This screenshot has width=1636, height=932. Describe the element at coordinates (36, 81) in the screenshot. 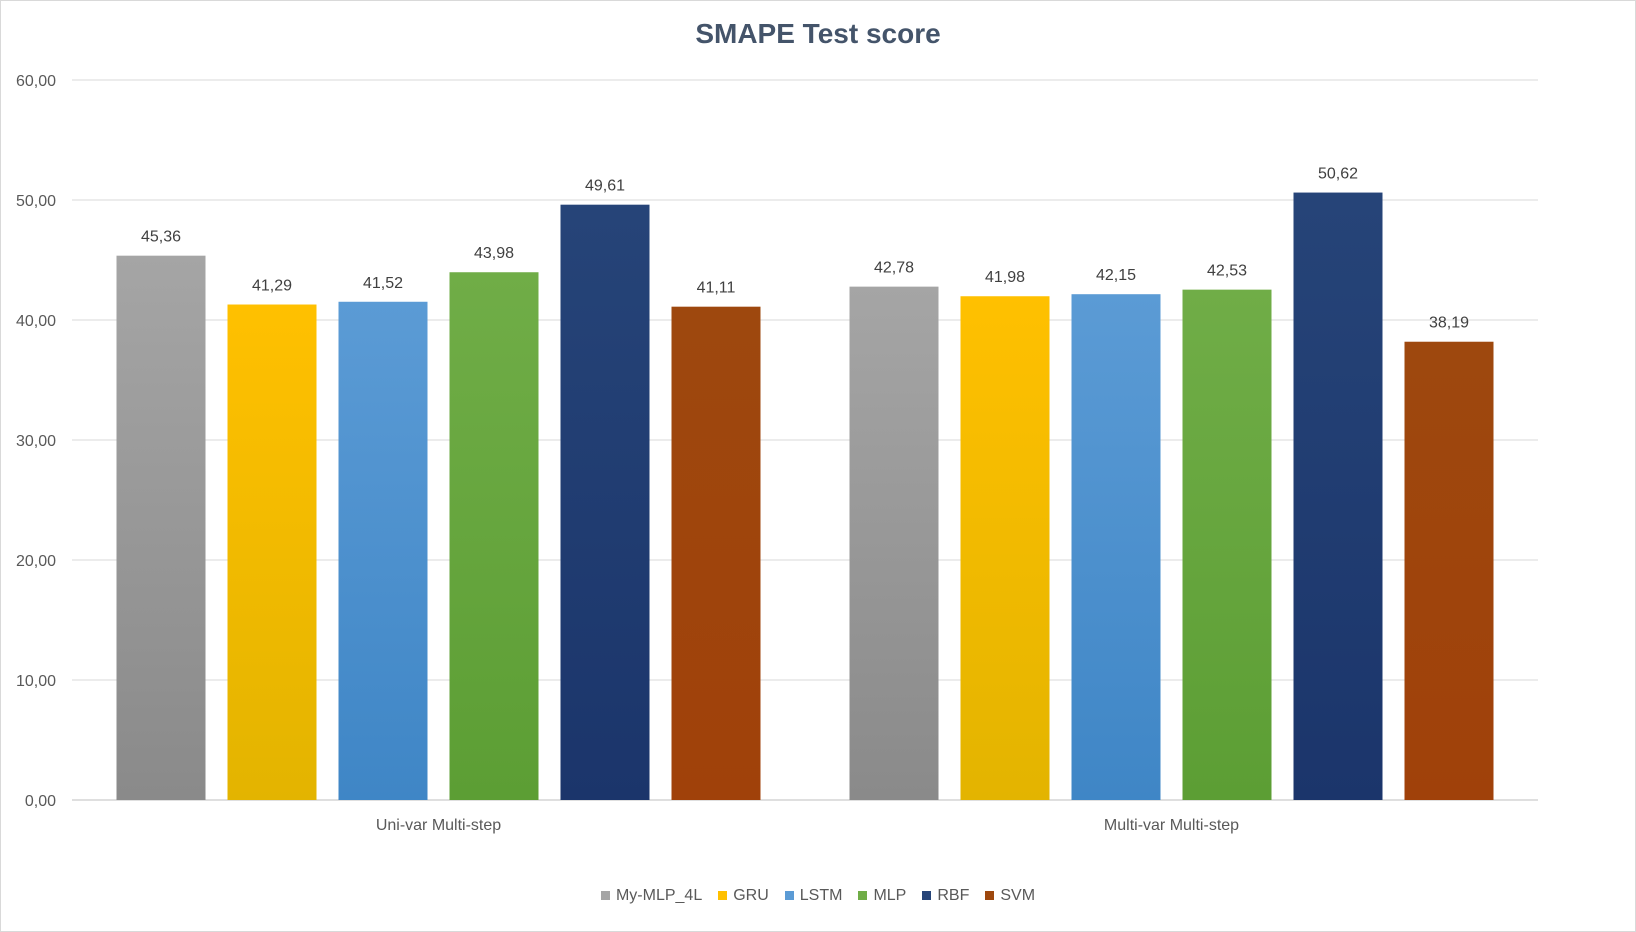

I see `y-tick-label: 60,00` at that location.